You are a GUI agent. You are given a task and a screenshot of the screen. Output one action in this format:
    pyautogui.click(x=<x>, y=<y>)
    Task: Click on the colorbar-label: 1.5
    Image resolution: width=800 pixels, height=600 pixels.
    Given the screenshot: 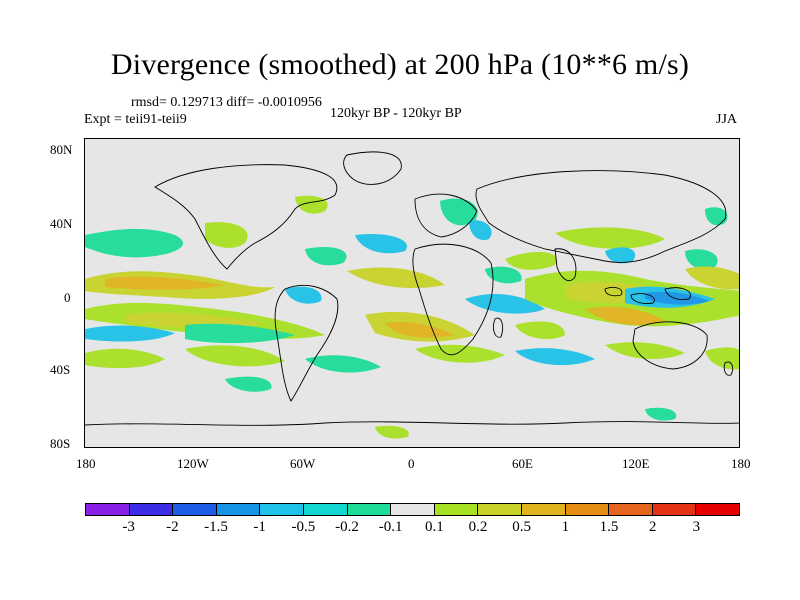 What is the action you would take?
    pyautogui.click(x=609, y=527)
    